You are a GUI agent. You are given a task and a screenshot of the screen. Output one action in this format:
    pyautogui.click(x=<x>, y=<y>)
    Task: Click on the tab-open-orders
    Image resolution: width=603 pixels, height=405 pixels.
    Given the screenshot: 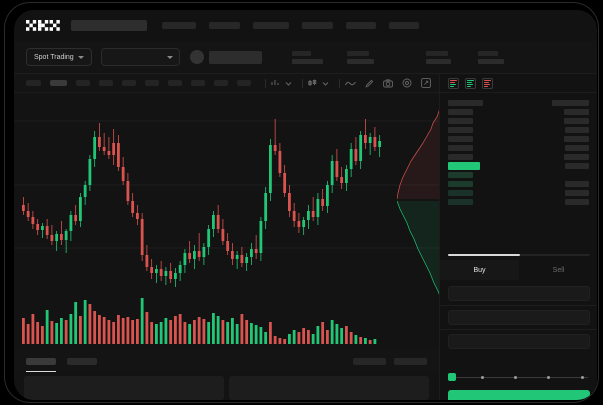 What is the action you would take?
    pyautogui.click(x=41, y=364)
    